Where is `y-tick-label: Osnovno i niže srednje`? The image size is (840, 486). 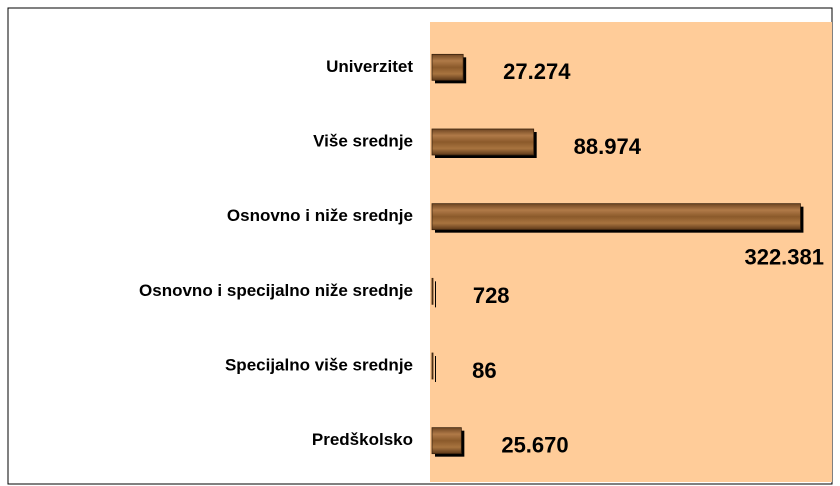 y-tick-label: Osnovno i niže srednje is located at coordinates (320, 215).